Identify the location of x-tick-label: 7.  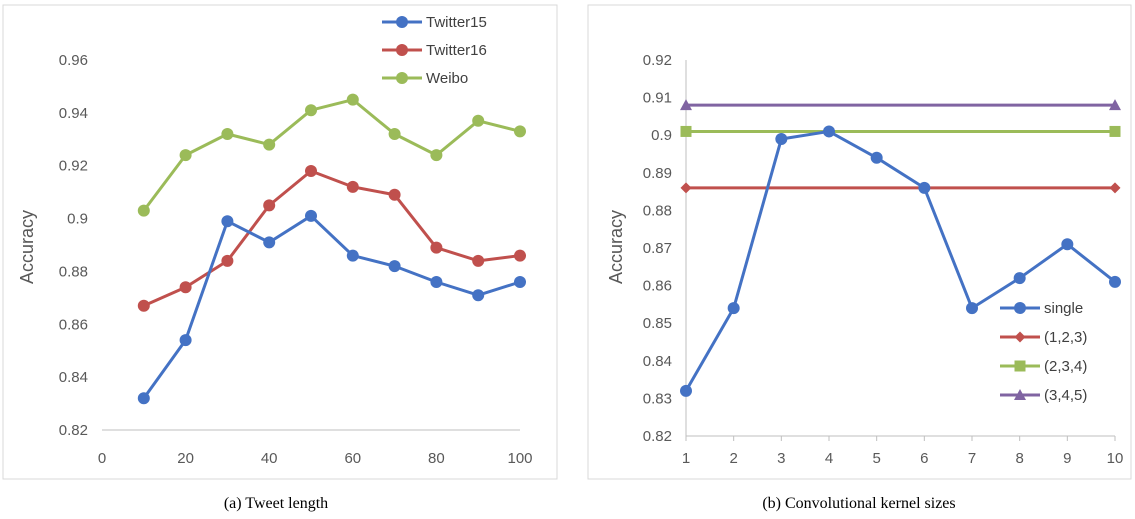
(972, 458).